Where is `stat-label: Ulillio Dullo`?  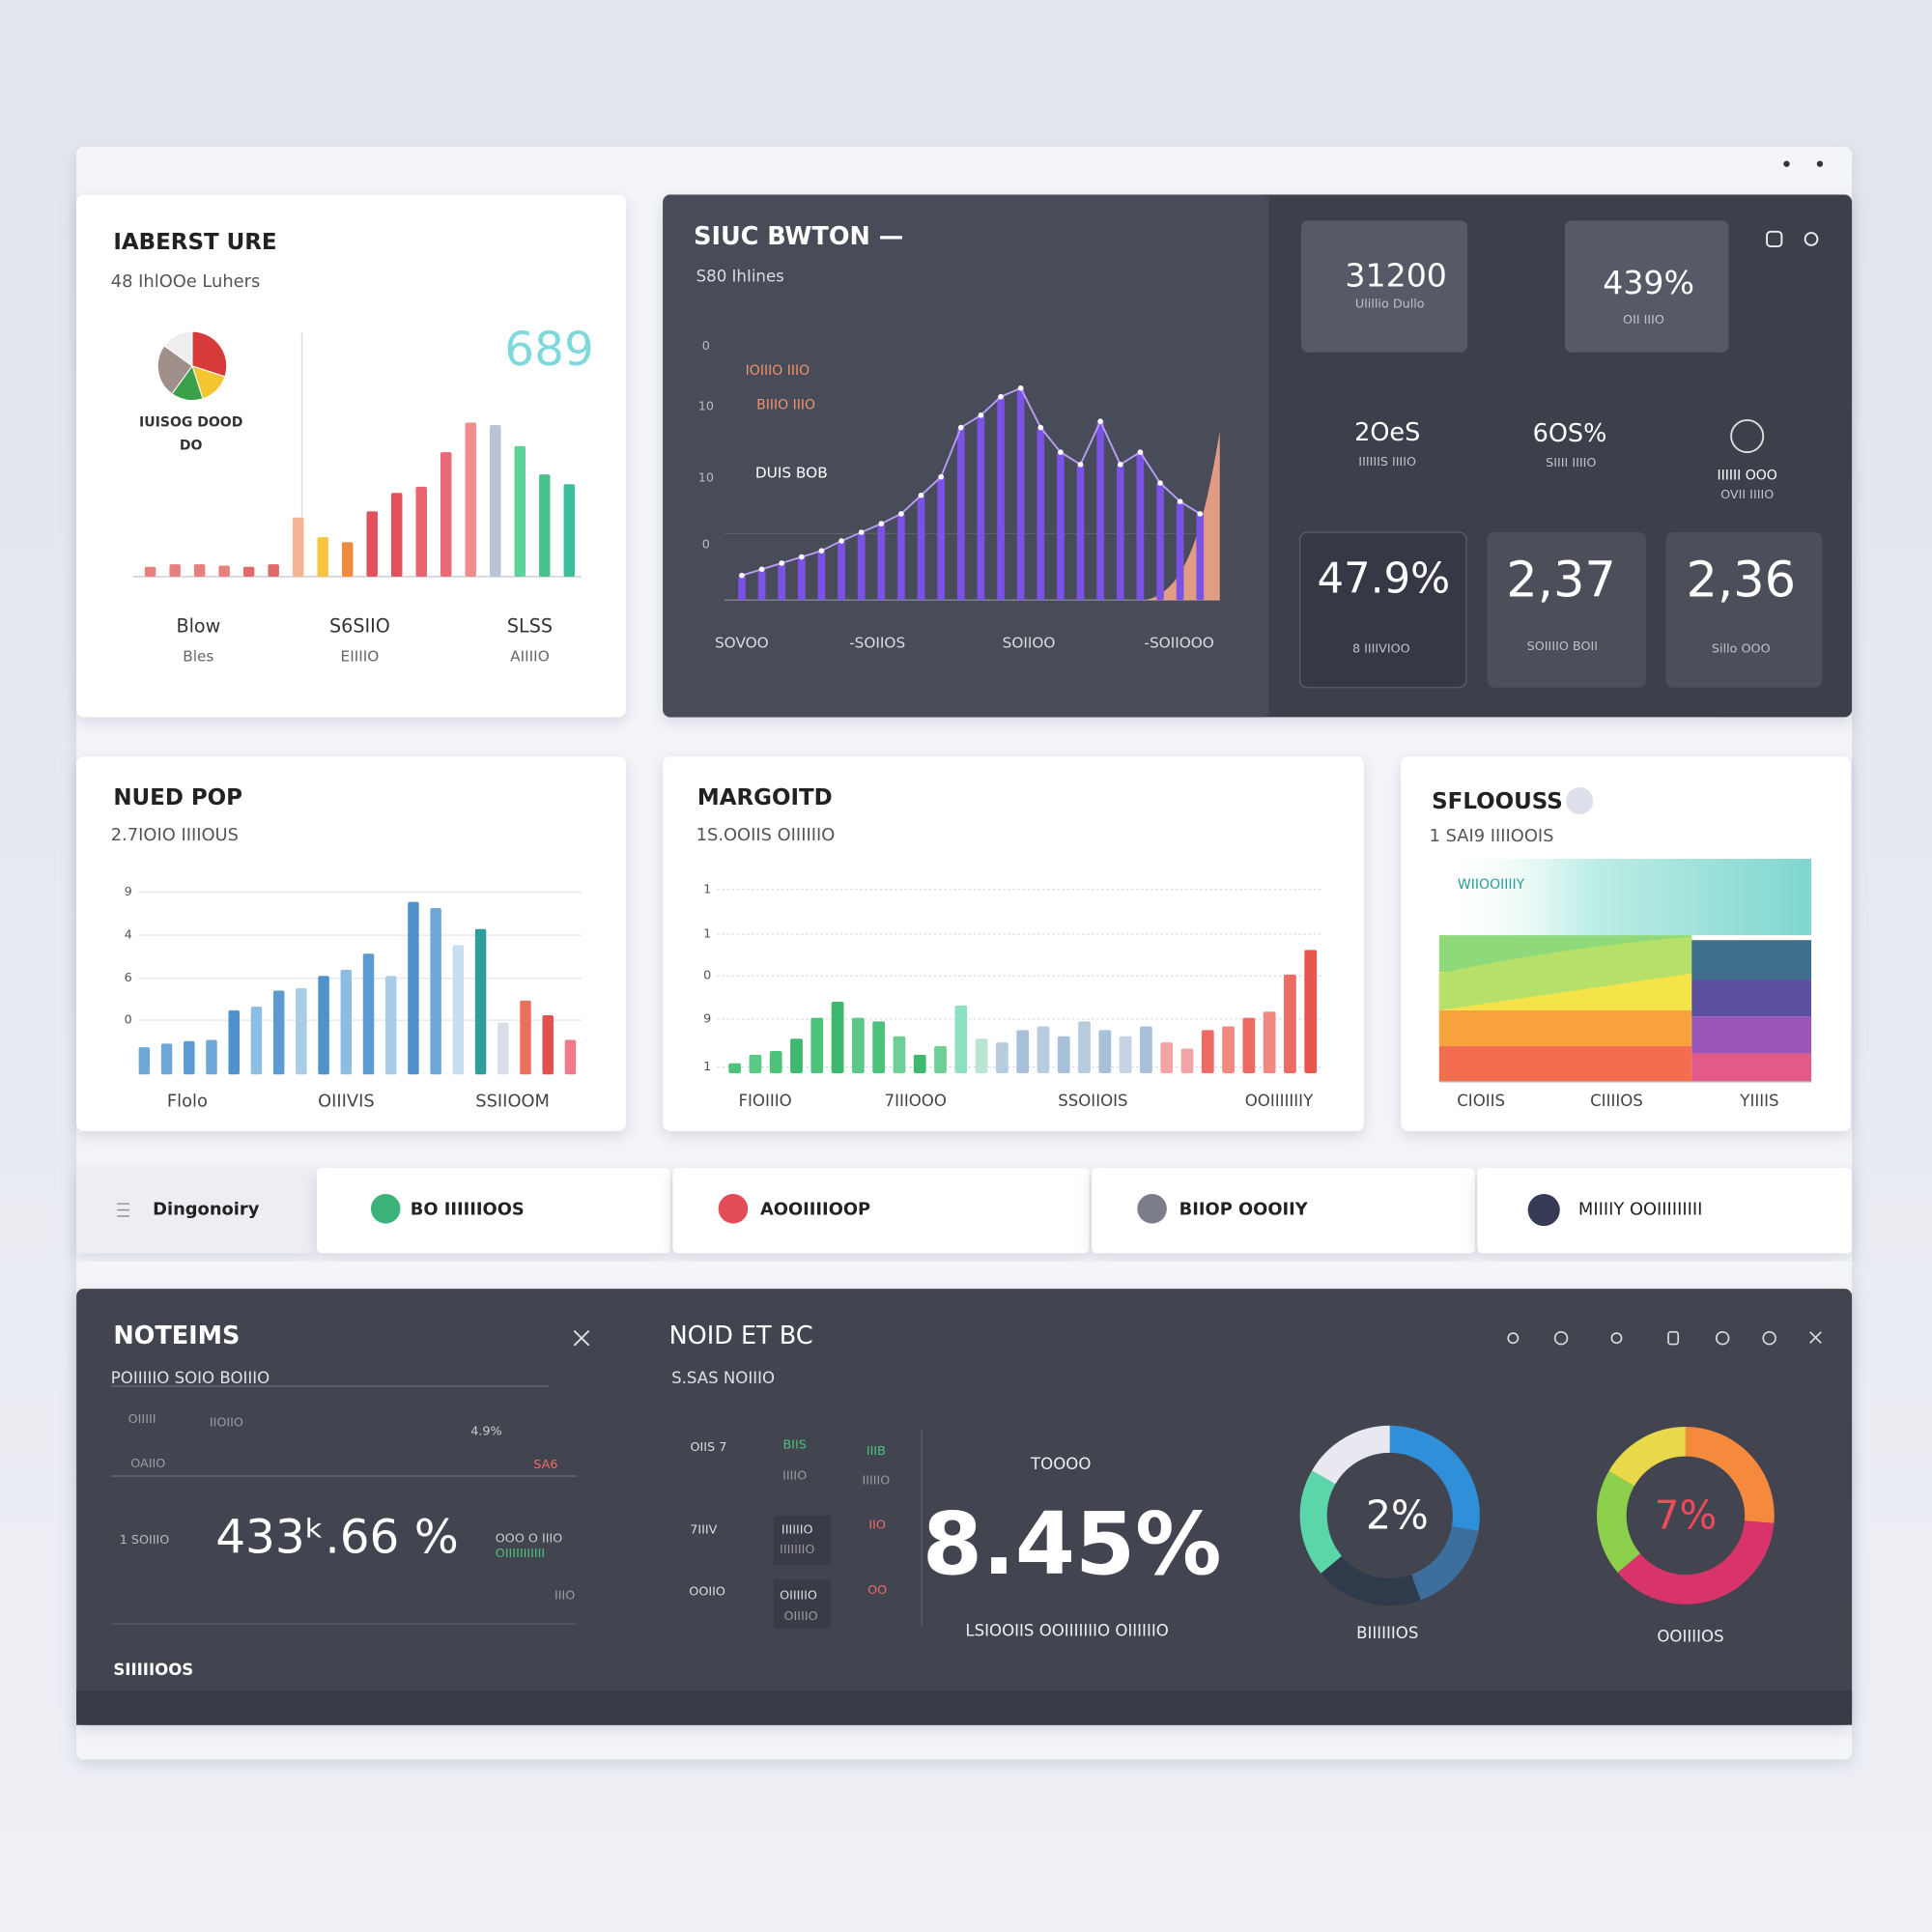
stat-label: Ulillio Dullo is located at coordinates (1390, 305).